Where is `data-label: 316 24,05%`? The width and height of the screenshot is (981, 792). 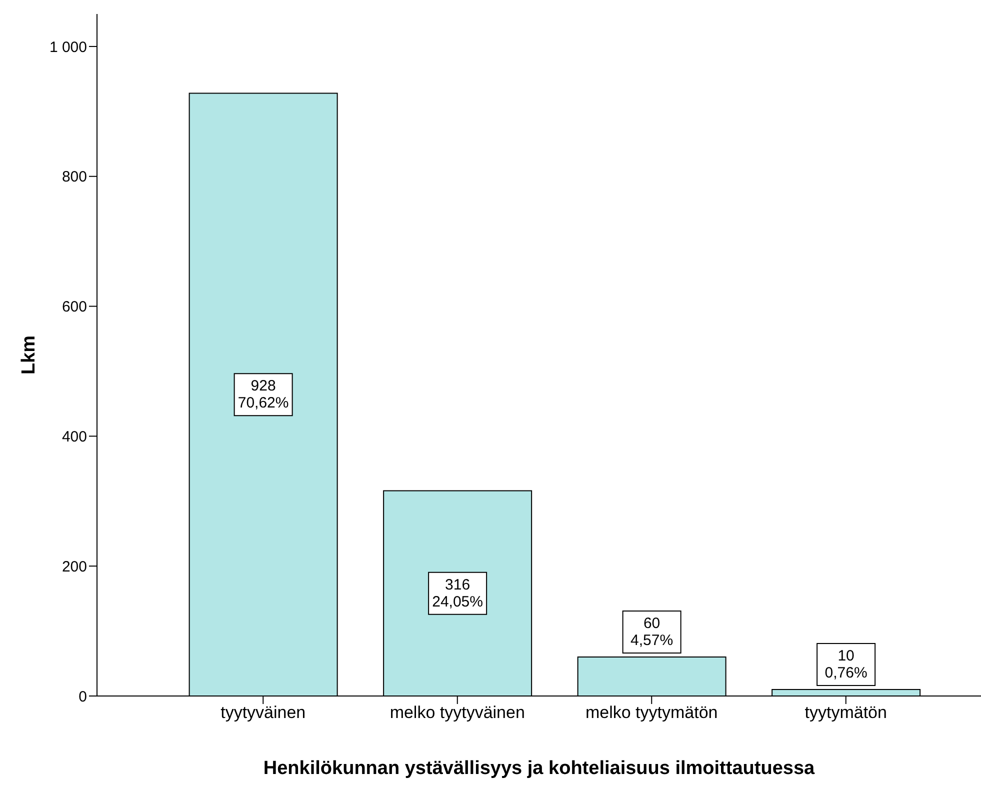 data-label: 316 24,05% is located at coordinates (457, 593).